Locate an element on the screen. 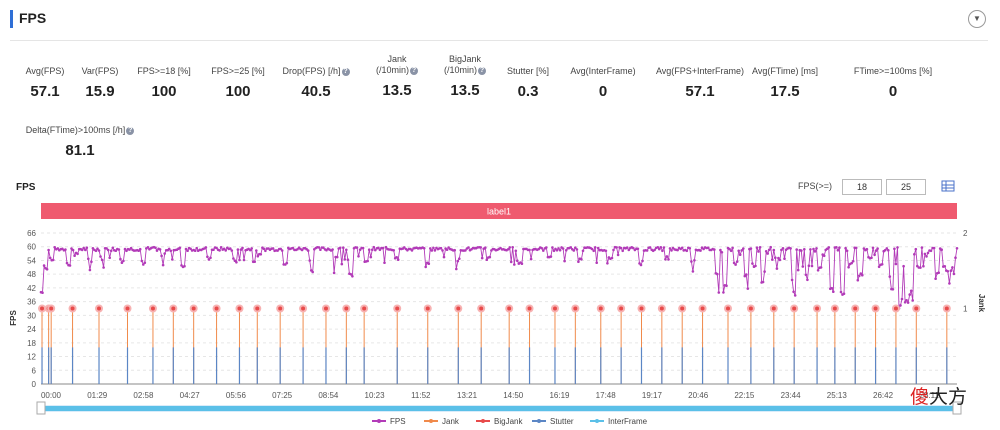  metric-value: 15.9 is located at coordinates (100, 91).